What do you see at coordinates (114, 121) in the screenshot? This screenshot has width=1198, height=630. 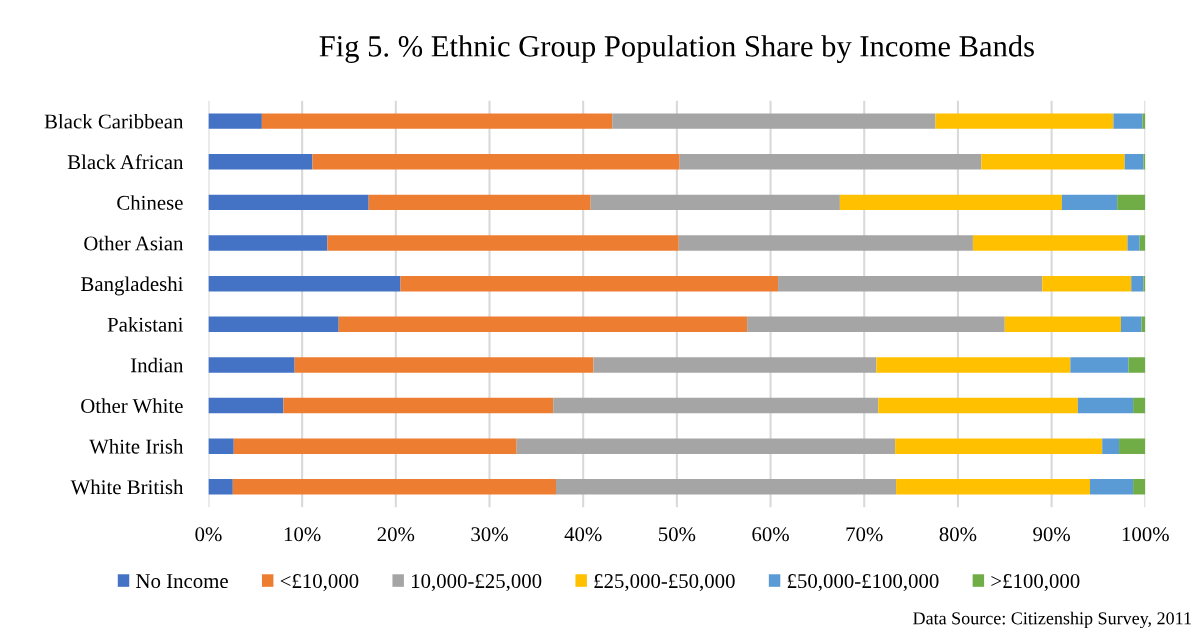 I see `y-tick-label: Black Caribbean` at bounding box center [114, 121].